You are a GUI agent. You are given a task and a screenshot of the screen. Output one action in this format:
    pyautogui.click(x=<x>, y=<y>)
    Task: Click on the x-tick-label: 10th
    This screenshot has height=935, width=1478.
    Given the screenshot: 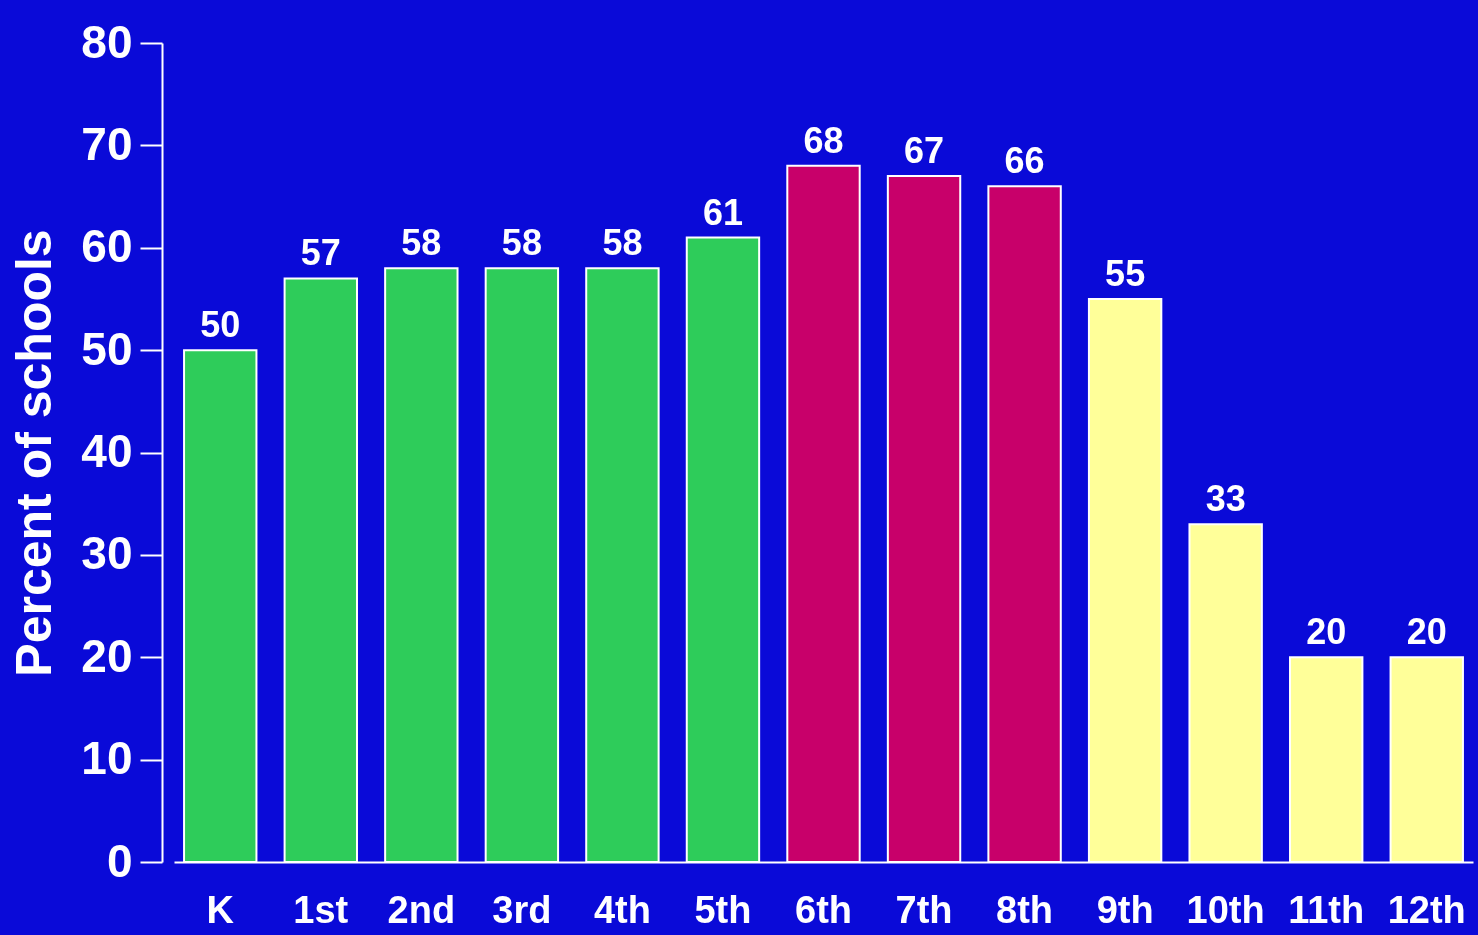 What is the action you would take?
    pyautogui.click(x=1225, y=909)
    